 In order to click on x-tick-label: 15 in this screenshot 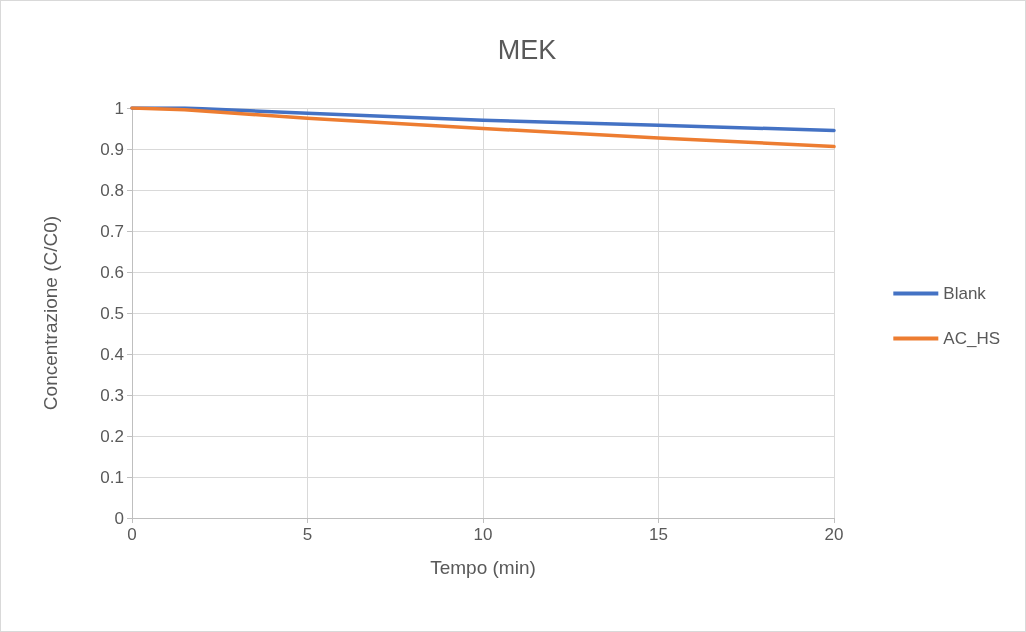, I will do `click(658, 534)`.